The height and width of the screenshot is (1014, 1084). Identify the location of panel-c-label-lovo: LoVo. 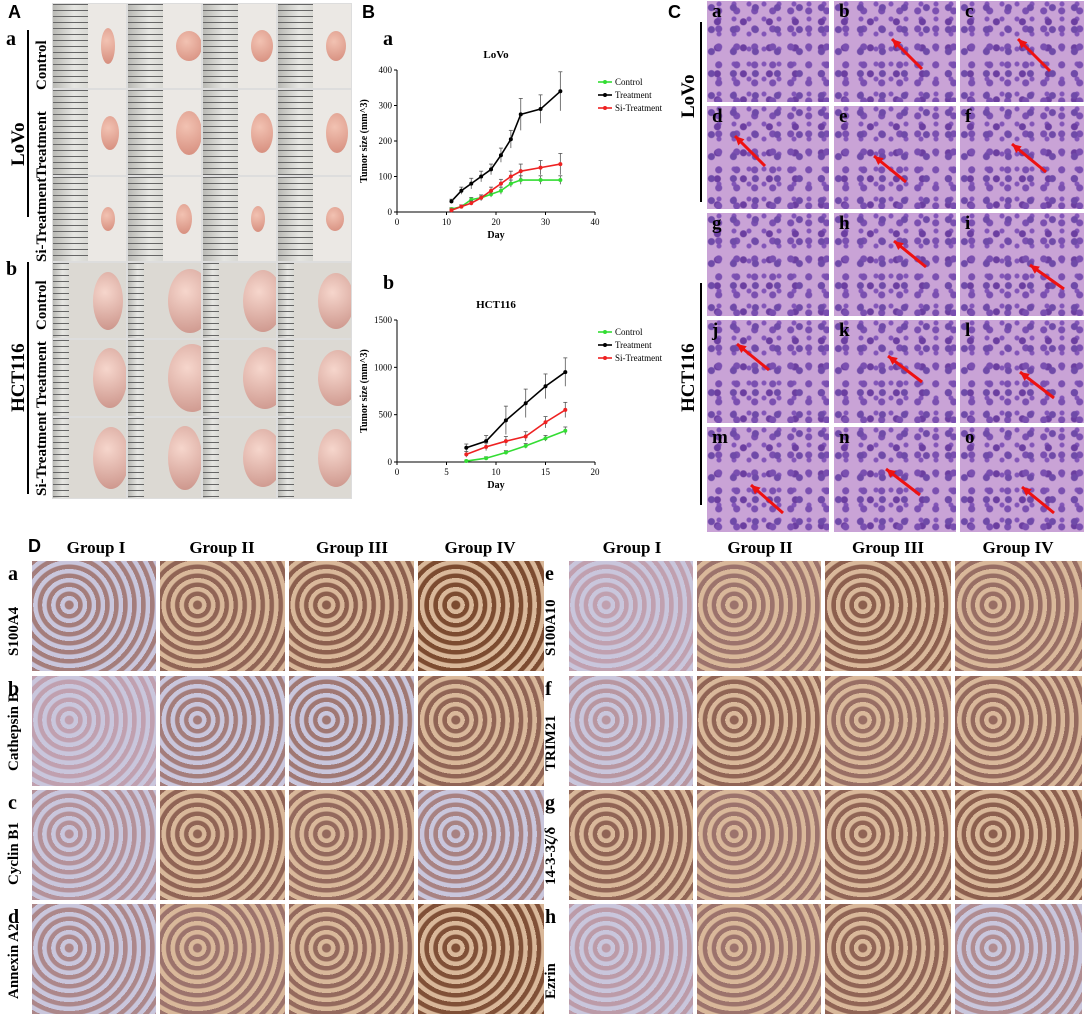
(688, 96).